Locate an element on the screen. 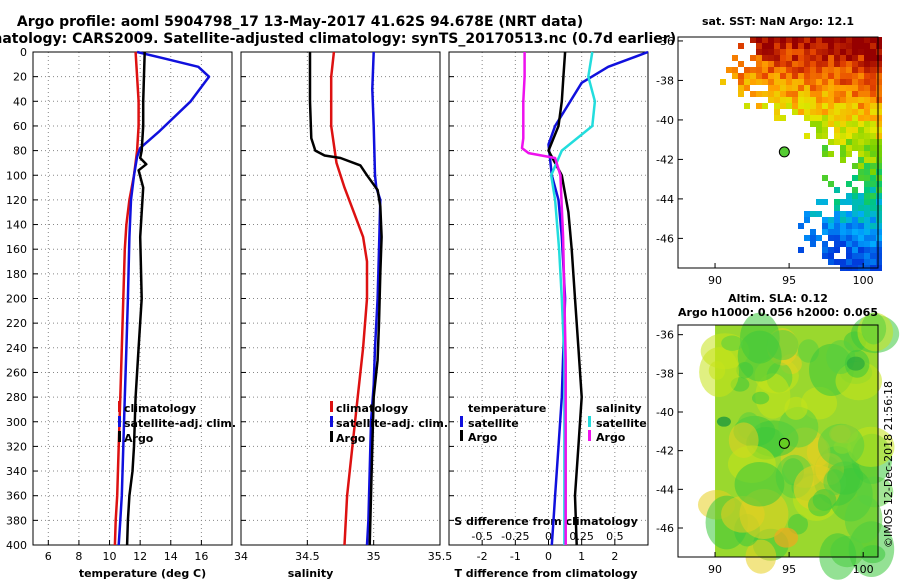 The height and width of the screenshot is (580, 900). legend-swatch is located at coordinates (589, 421).